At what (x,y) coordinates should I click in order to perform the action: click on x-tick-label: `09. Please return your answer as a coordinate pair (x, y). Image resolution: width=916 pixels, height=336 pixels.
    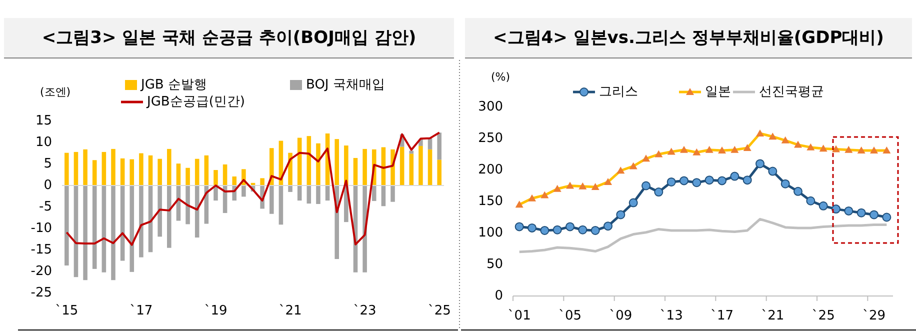
    Looking at the image, I should click on (620, 316).